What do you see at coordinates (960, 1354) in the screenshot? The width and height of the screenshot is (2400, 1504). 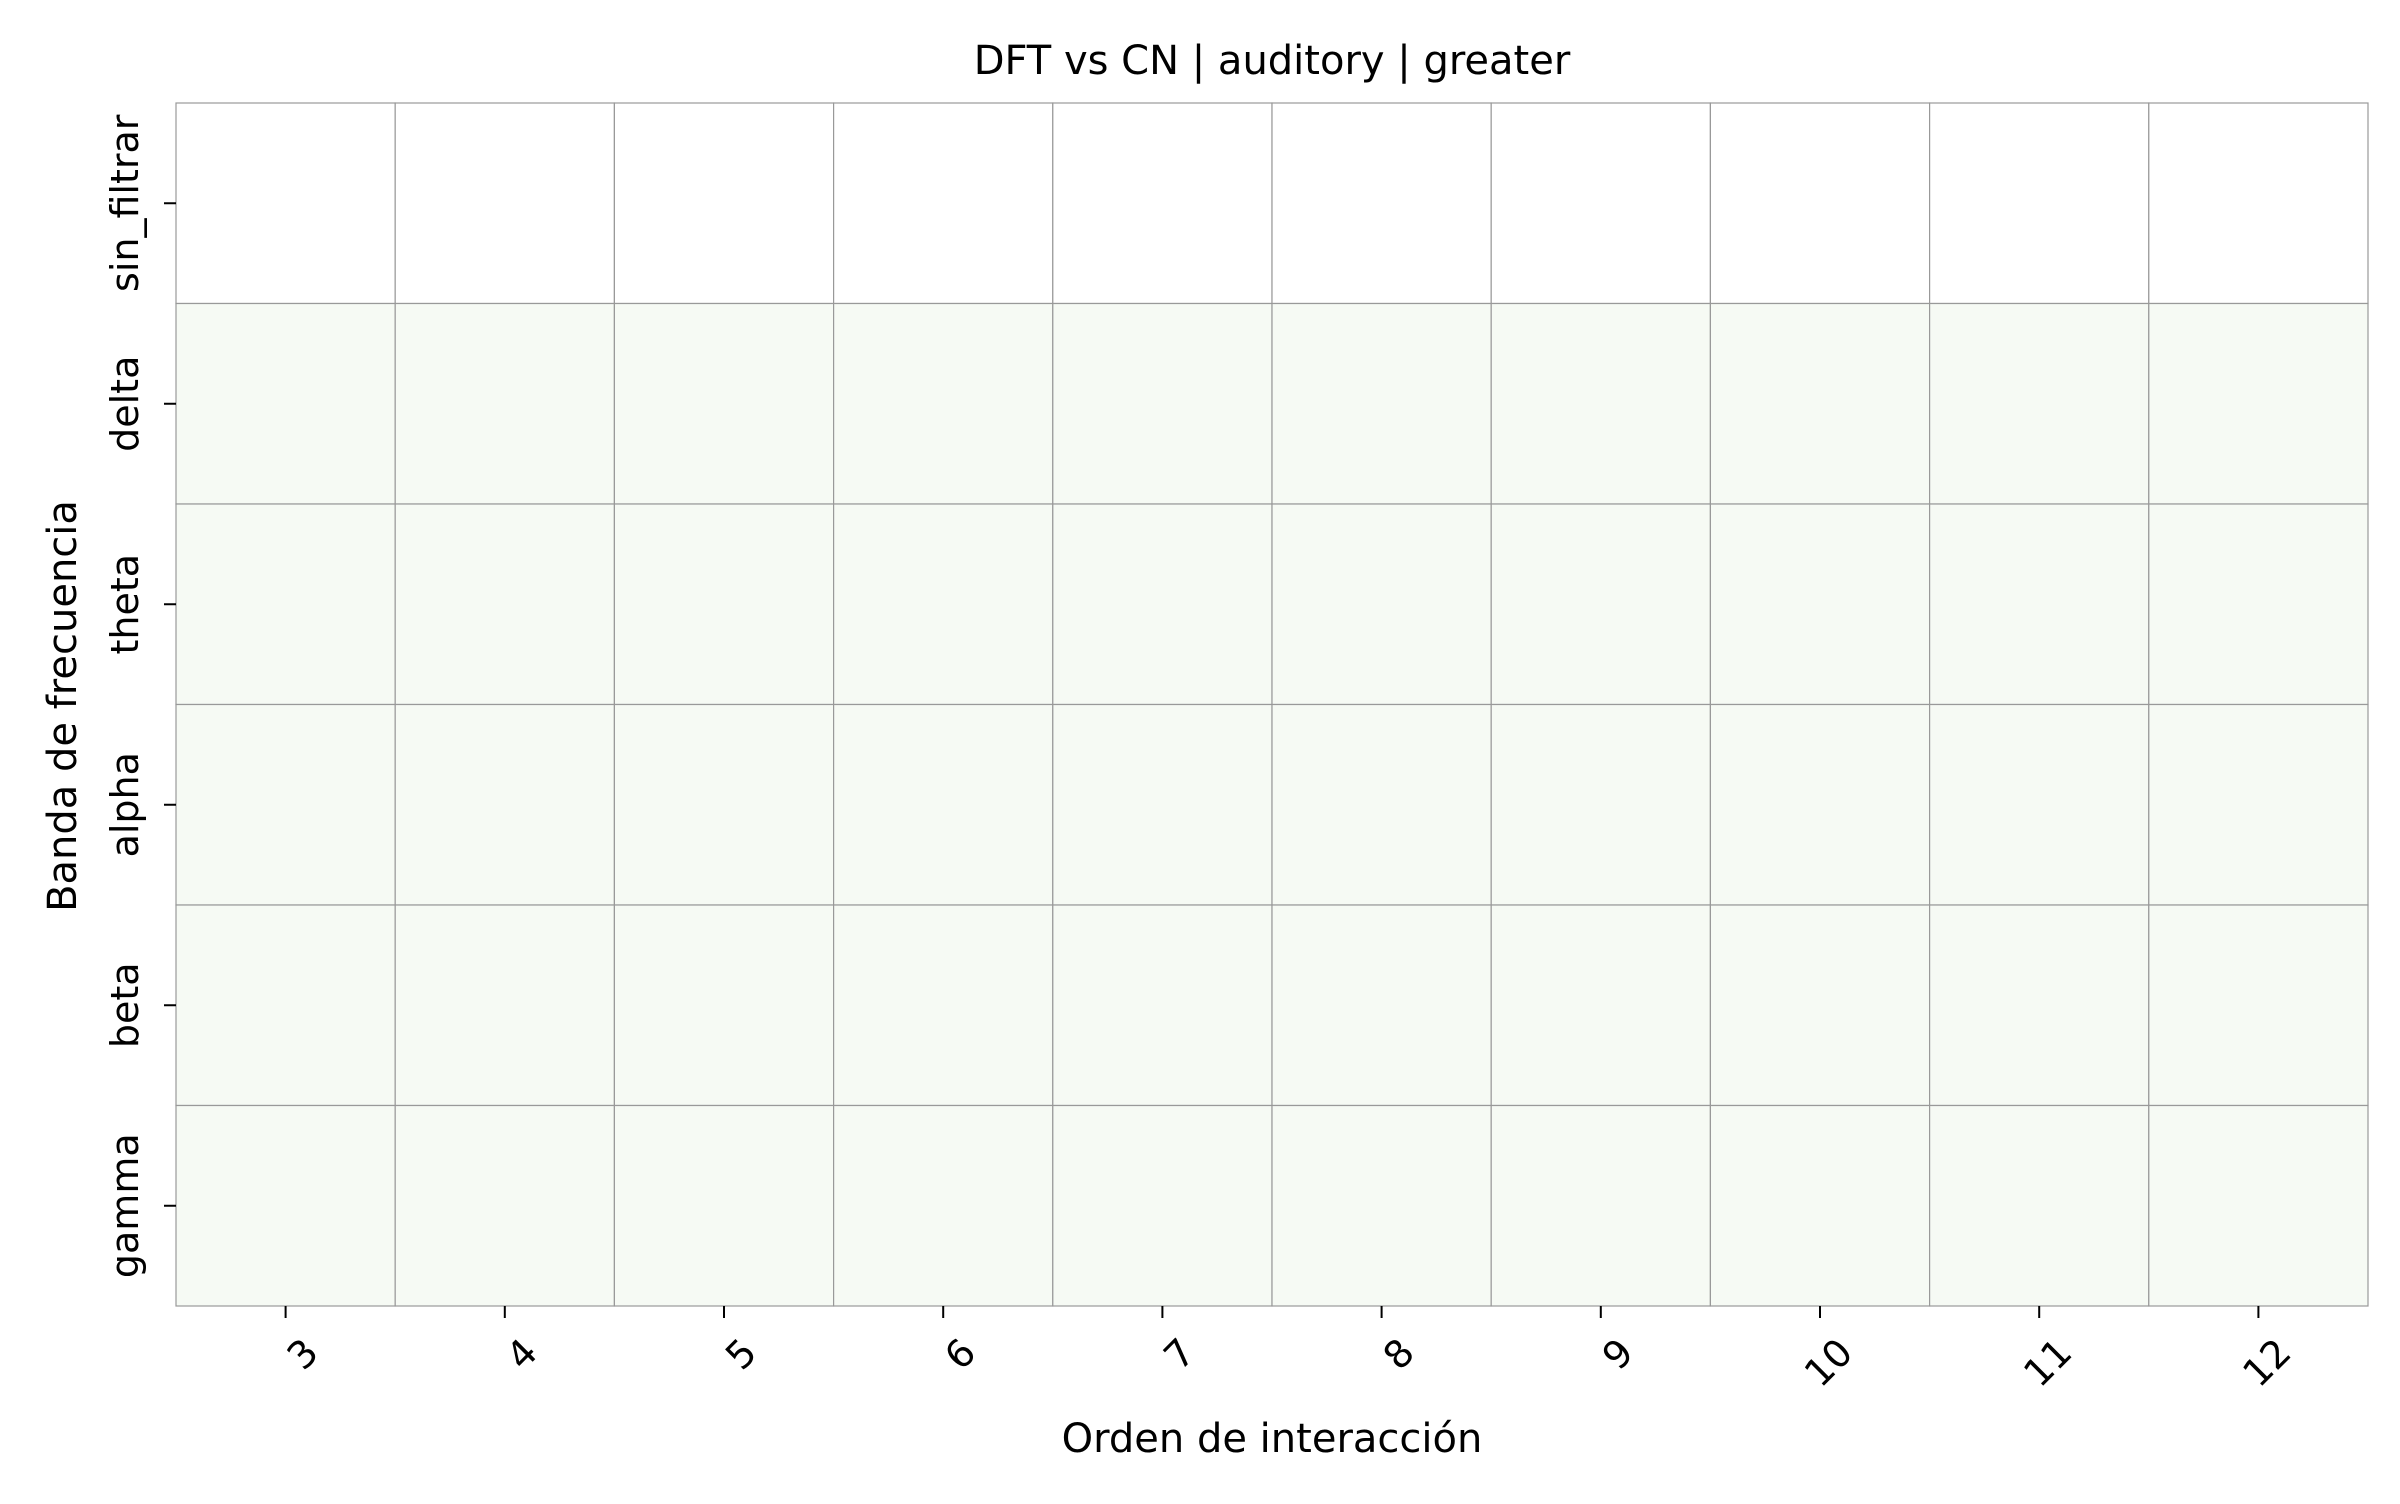 I see `x-tick-label: 6` at bounding box center [960, 1354].